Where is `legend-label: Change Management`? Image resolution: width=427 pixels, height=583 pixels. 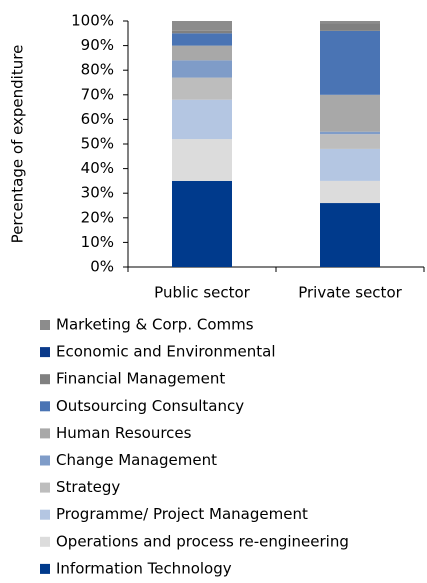
legend-label: Change Management is located at coordinates (136, 460).